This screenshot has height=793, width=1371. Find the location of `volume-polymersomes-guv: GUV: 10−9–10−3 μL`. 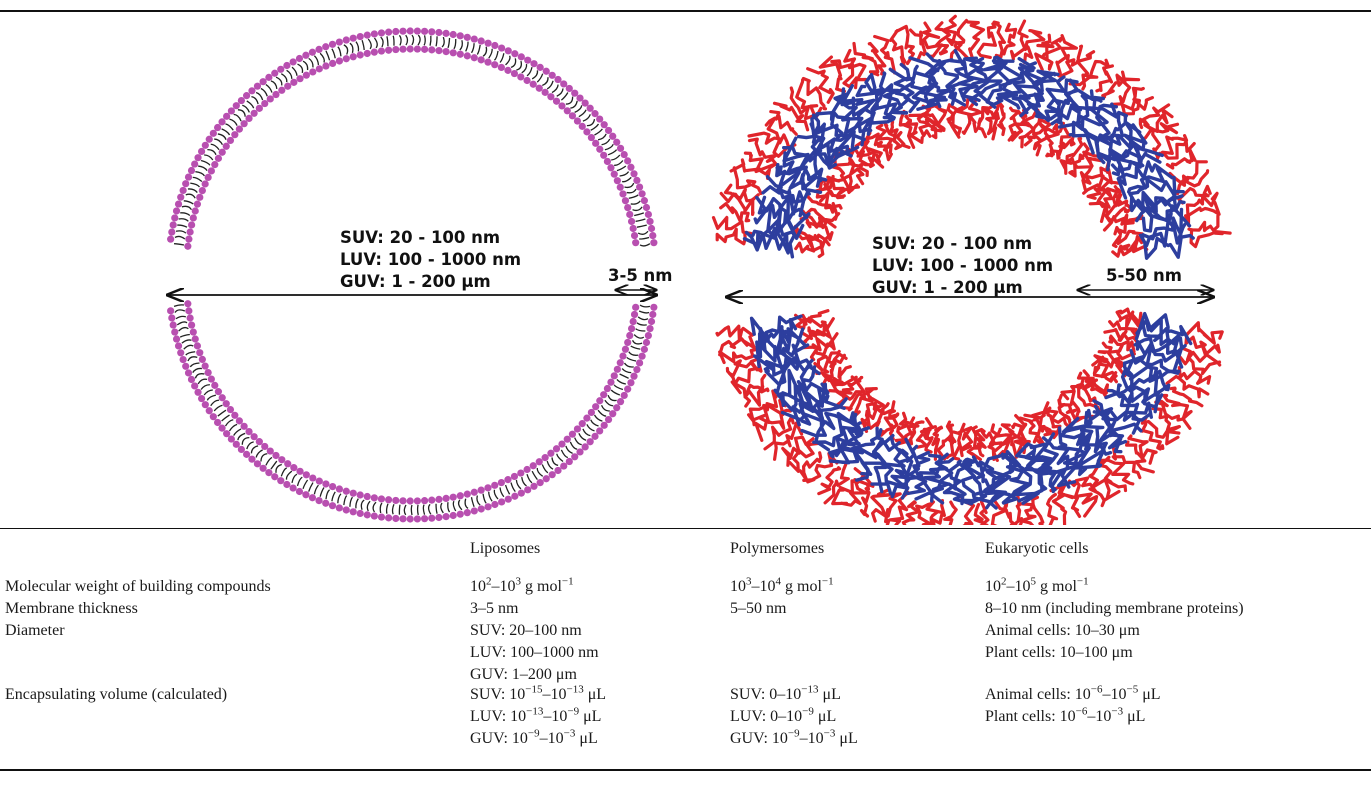

volume-polymersomes-guv: GUV: 10−9–10−3 μL is located at coordinates (794, 737).